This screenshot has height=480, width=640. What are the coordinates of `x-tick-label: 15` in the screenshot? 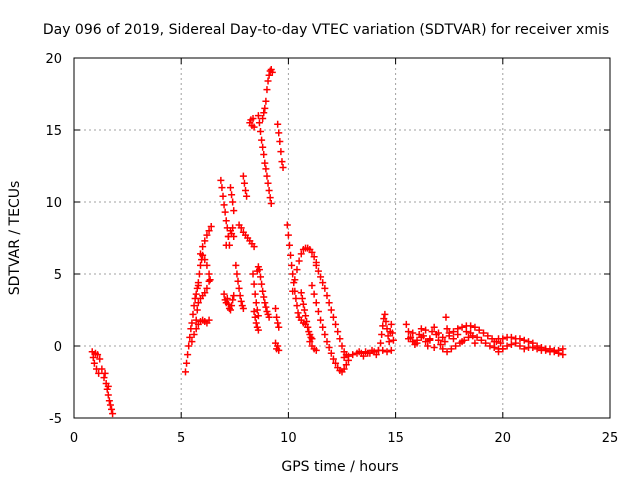 It's located at (395, 438).